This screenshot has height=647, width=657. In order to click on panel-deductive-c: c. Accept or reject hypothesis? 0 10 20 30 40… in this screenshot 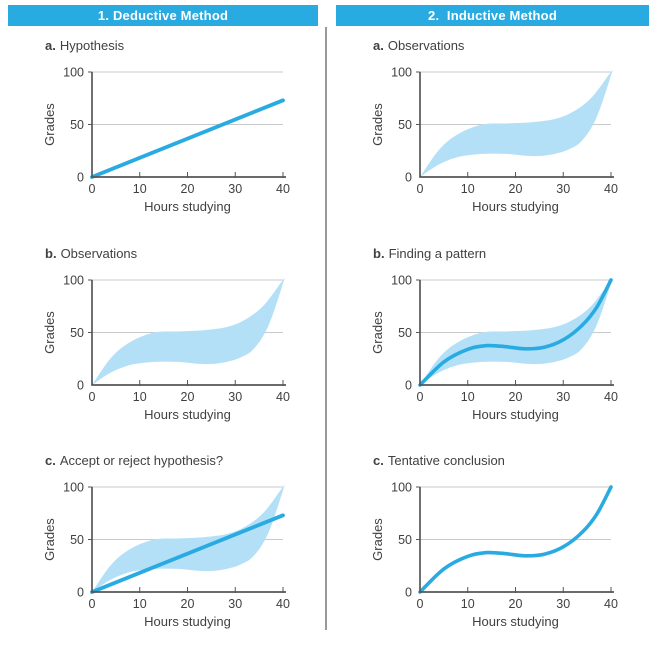, I will do `click(163, 542)`.